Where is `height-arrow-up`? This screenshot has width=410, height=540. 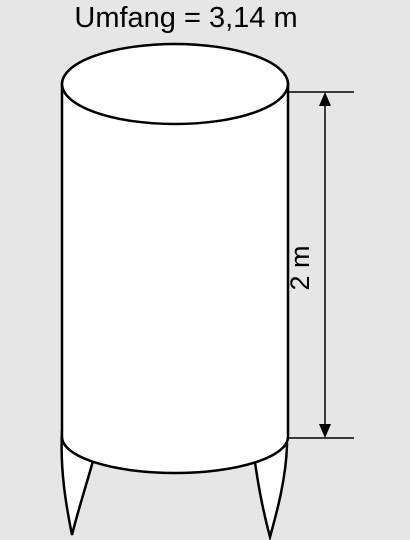 height-arrow-up is located at coordinates (325, 99).